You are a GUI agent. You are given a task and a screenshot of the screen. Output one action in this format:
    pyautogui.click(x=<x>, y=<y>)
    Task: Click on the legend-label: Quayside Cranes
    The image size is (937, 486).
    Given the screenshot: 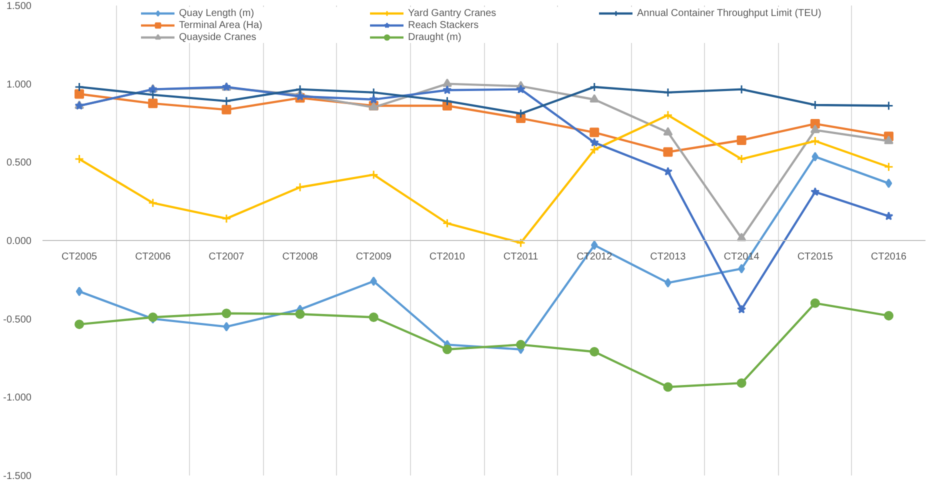 What is the action you would take?
    pyautogui.click(x=218, y=37)
    